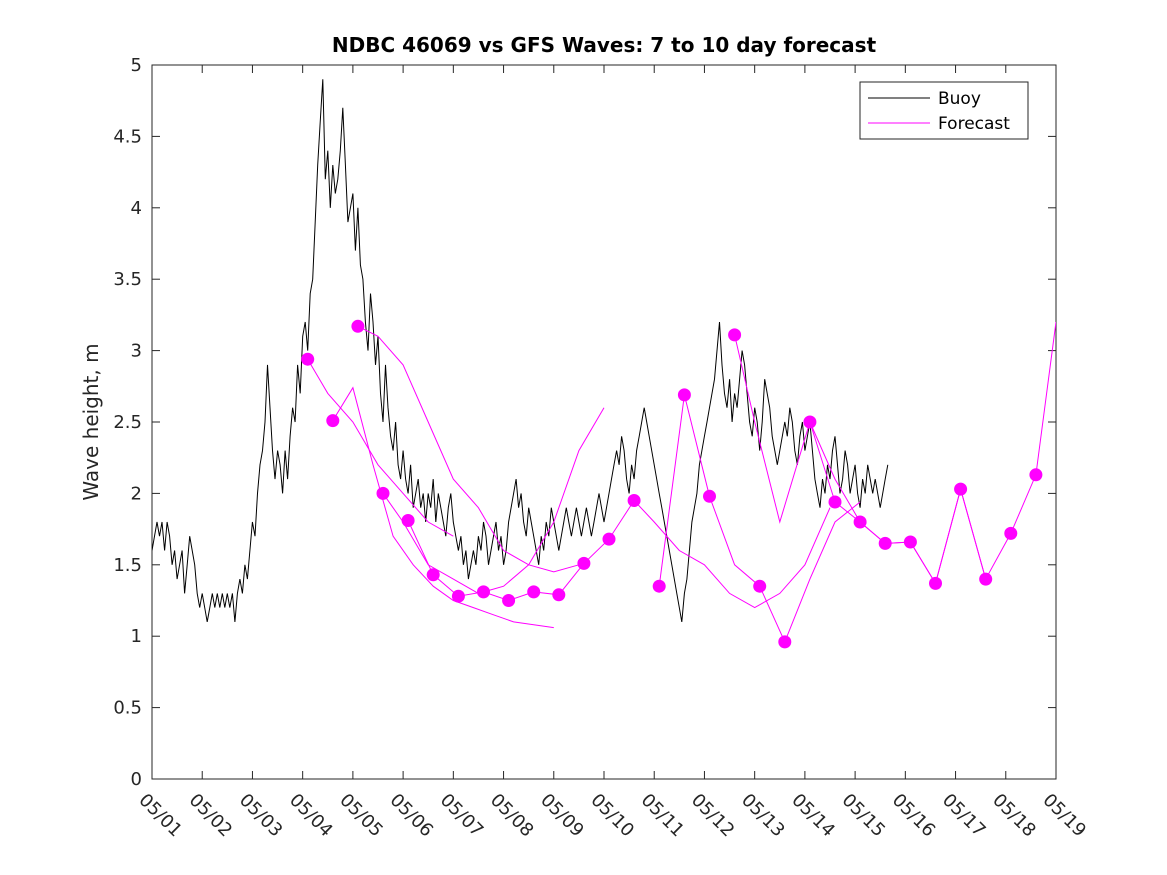  Describe the element at coordinates (127, 422) in the screenshot. I see `y-tick-label: 2.5` at that location.